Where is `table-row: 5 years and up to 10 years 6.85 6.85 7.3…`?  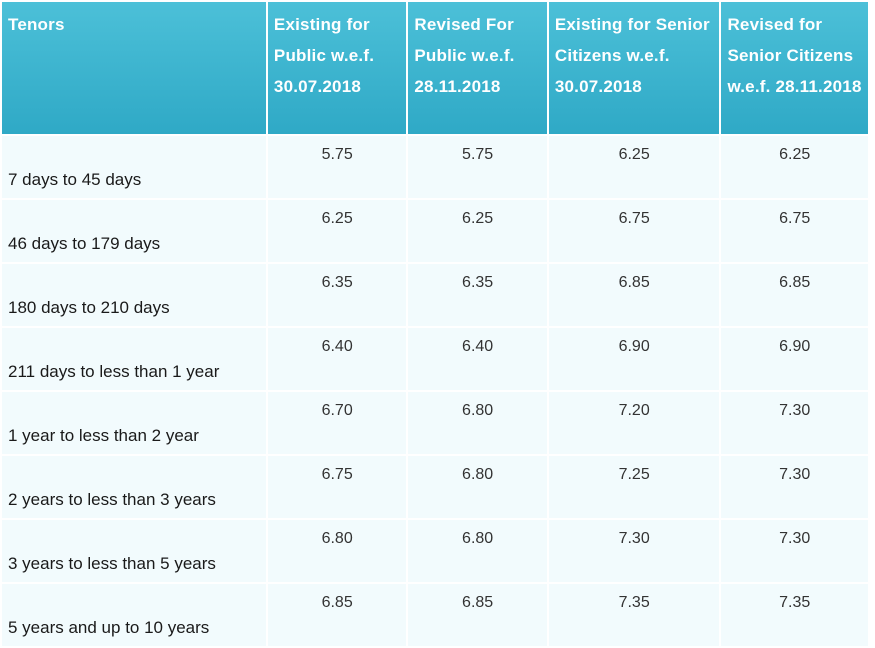 table-row: 5 years and up to 10 years 6.85 6.85 7.3… is located at coordinates (435, 615).